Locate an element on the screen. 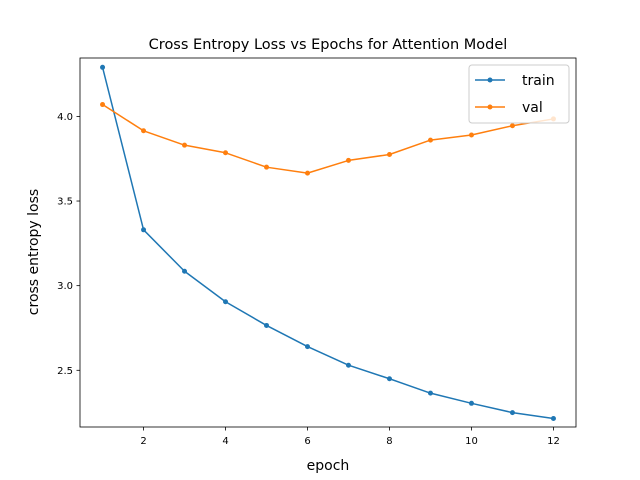  x-tick-label-3: 8 is located at coordinates (389, 441).